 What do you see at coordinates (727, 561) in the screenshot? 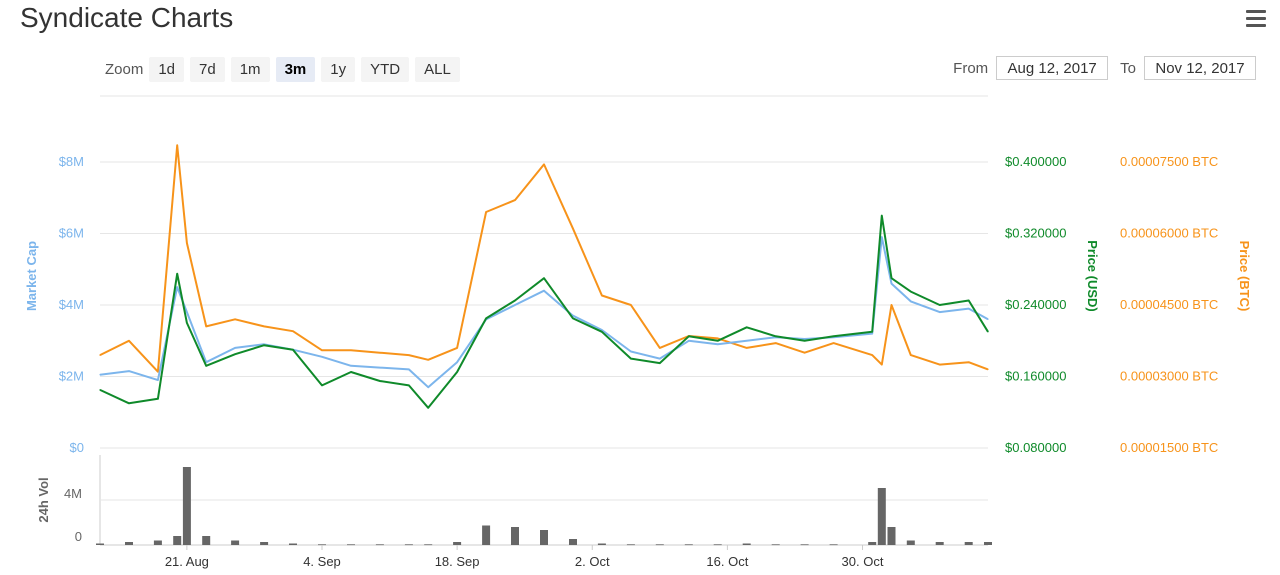
I see `x-tick-label: 16. Oct` at bounding box center [727, 561].